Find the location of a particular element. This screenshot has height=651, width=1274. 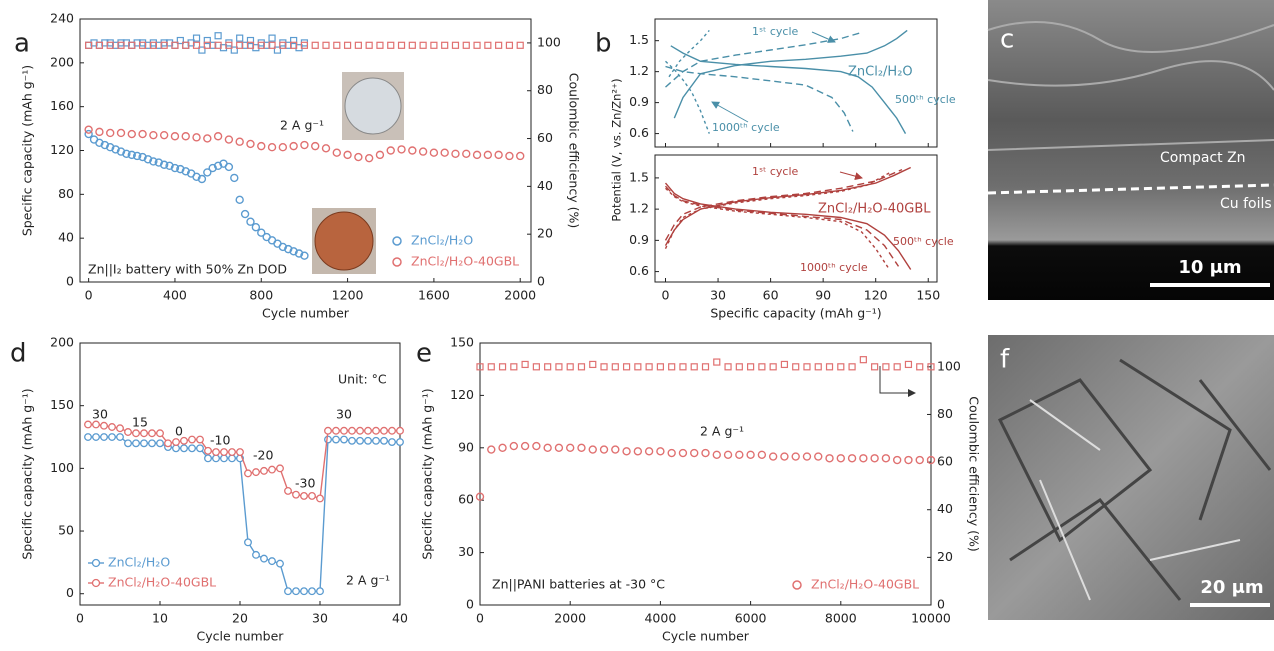

x-tick-label: 8000 is located at coordinates (841, 618).